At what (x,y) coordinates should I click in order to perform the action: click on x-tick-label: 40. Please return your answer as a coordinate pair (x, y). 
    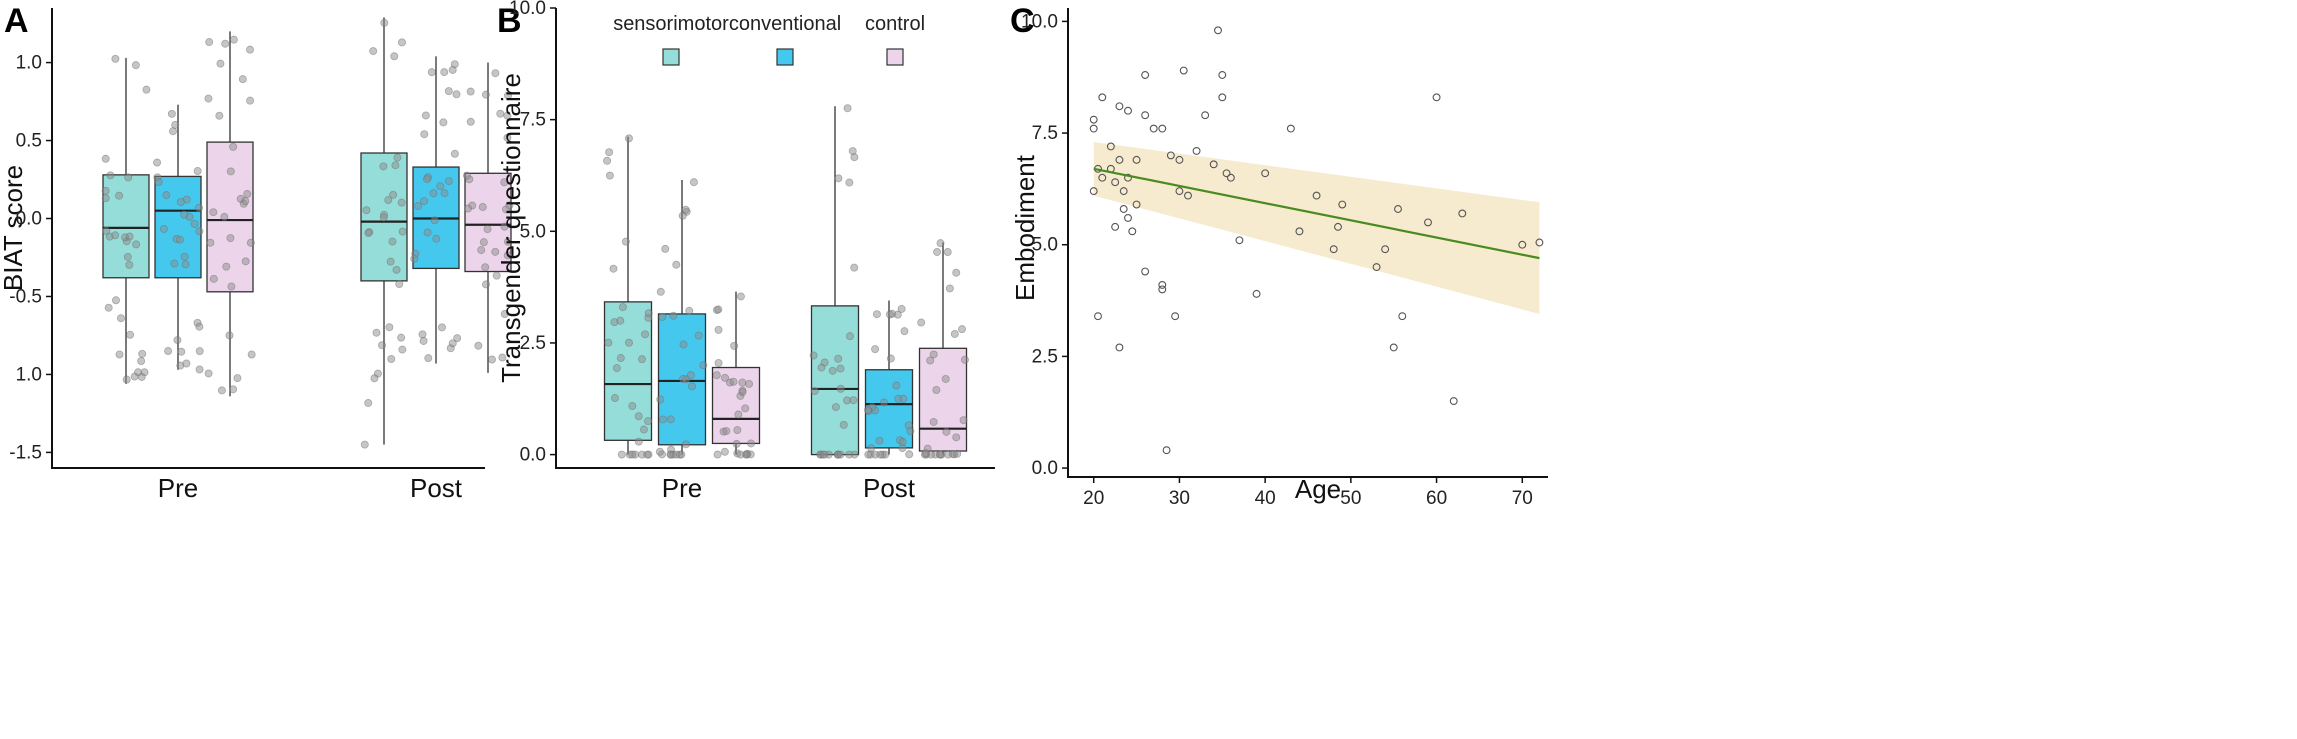
    Looking at the image, I should click on (1265, 498).